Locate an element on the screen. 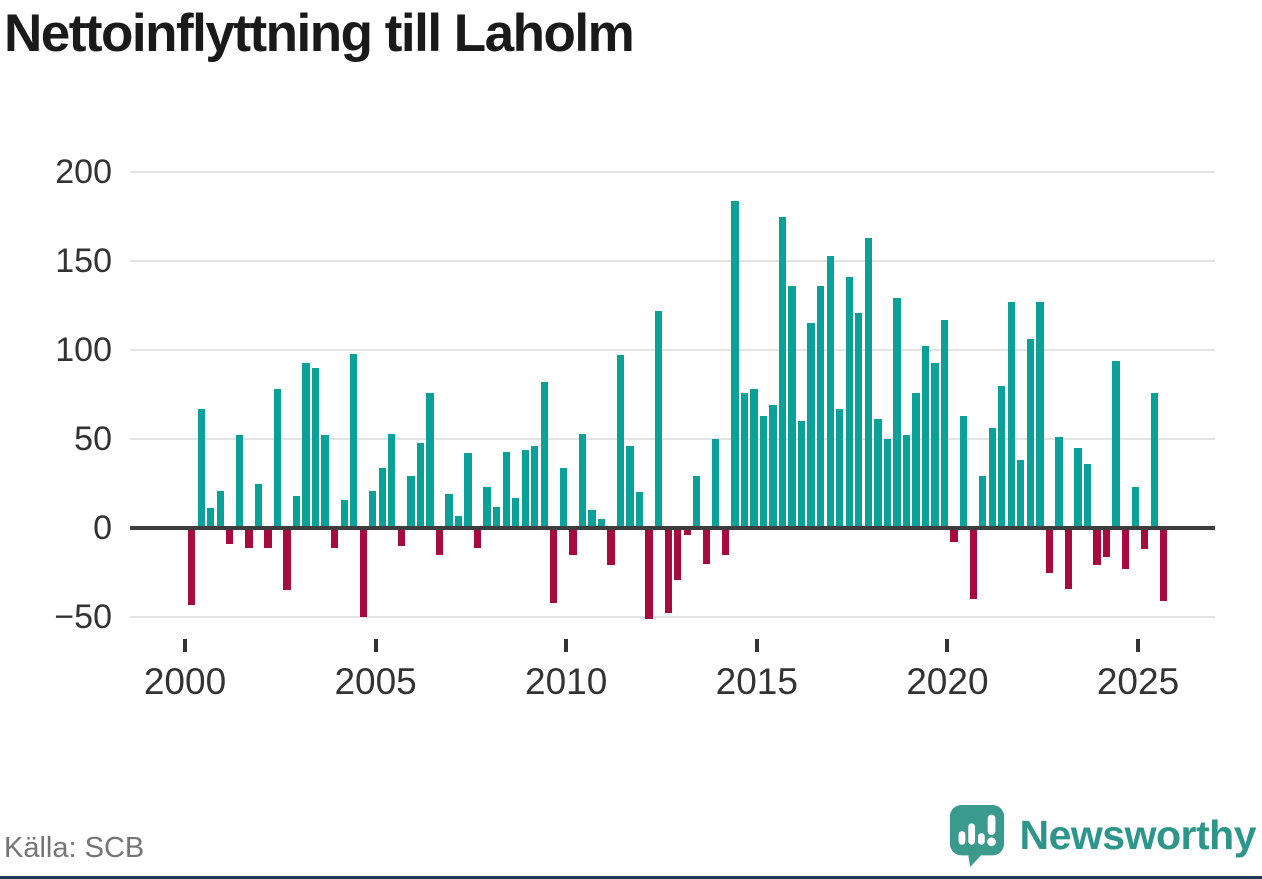  bar-2019Q4 is located at coordinates (944, 423).